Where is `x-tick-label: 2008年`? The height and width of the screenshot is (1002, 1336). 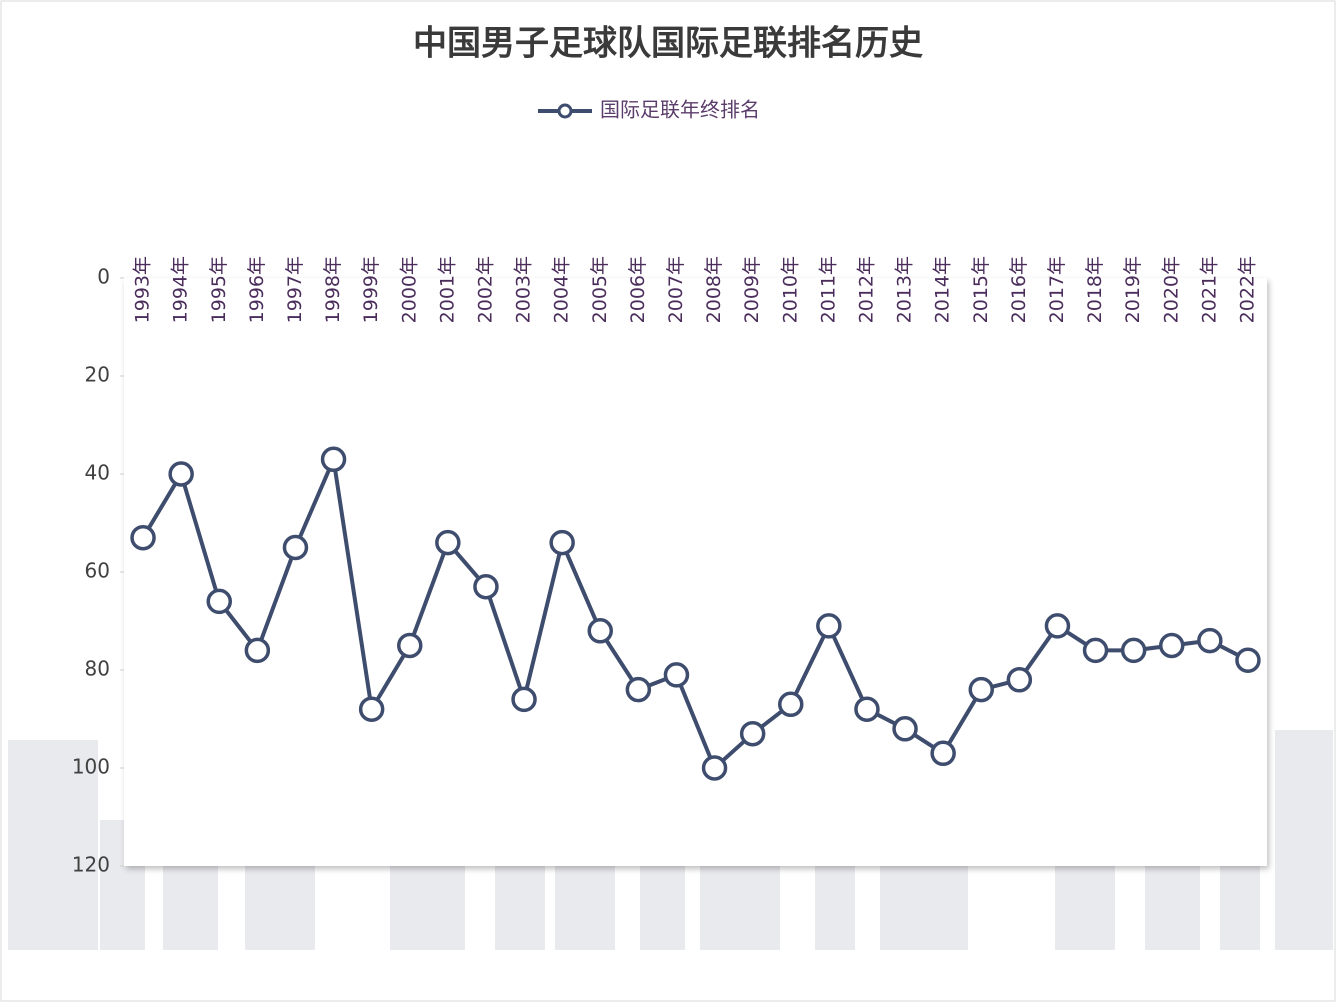 x-tick-label: 2008年 is located at coordinates (714, 289).